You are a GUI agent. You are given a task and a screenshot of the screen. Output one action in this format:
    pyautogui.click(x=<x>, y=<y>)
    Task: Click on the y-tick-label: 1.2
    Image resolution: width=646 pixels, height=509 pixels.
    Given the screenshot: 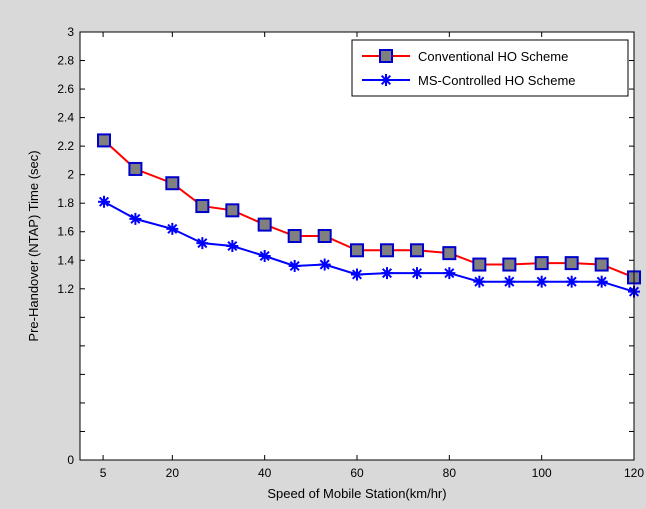 What is the action you would take?
    pyautogui.click(x=65, y=289)
    